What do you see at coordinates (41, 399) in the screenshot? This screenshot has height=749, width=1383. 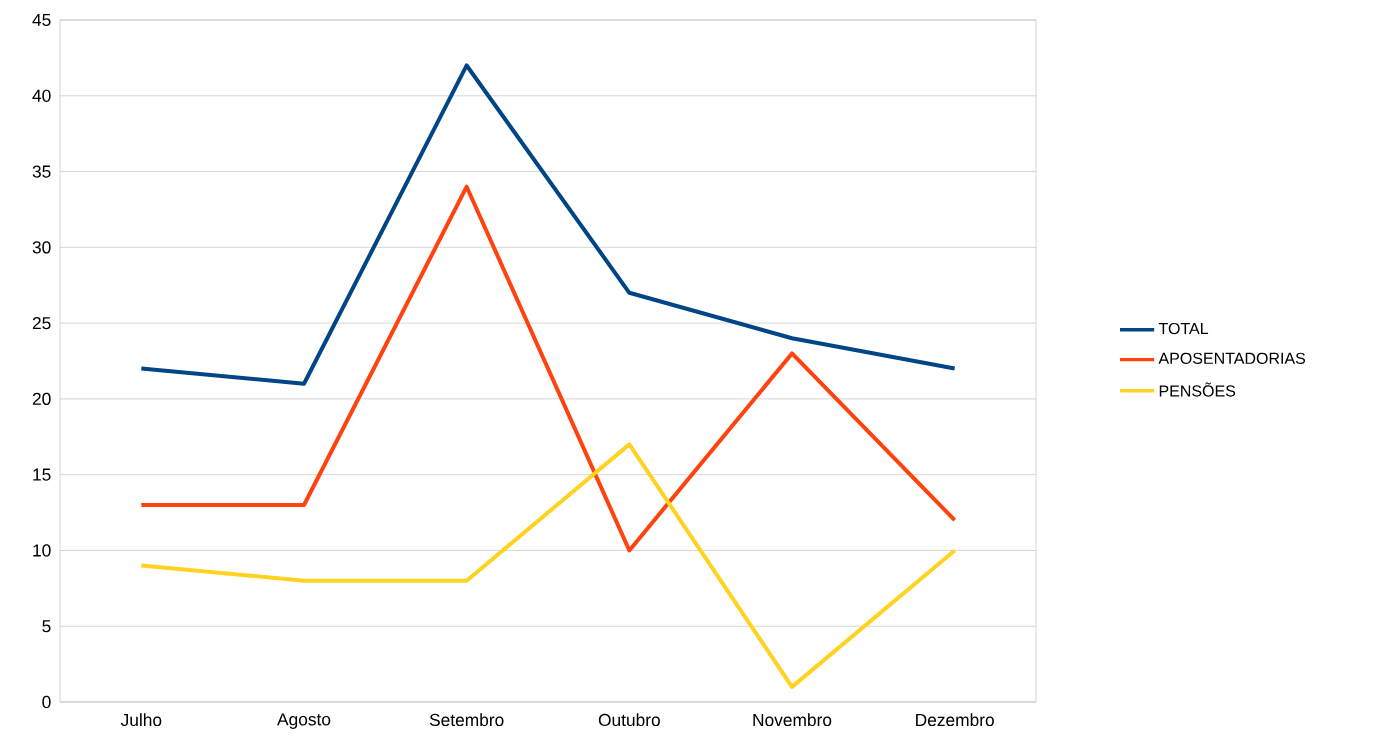 I see `y-tick-label: 20` at bounding box center [41, 399].